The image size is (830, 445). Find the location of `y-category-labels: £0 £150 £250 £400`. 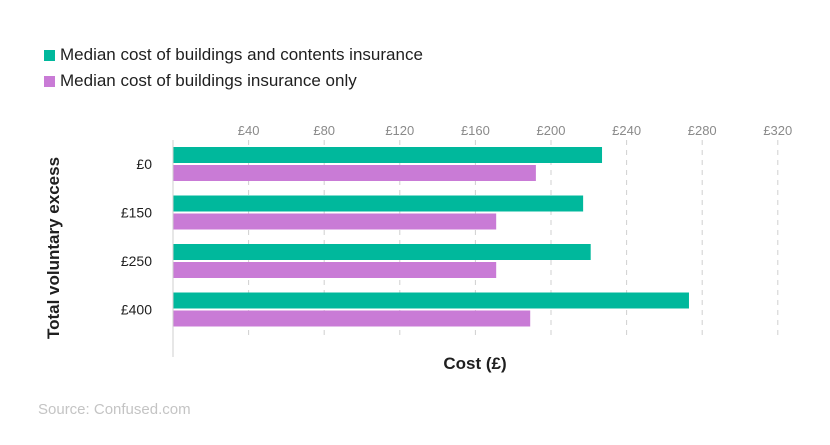

y-category-labels: £0 £150 £250 £400 is located at coordinates (136, 237).